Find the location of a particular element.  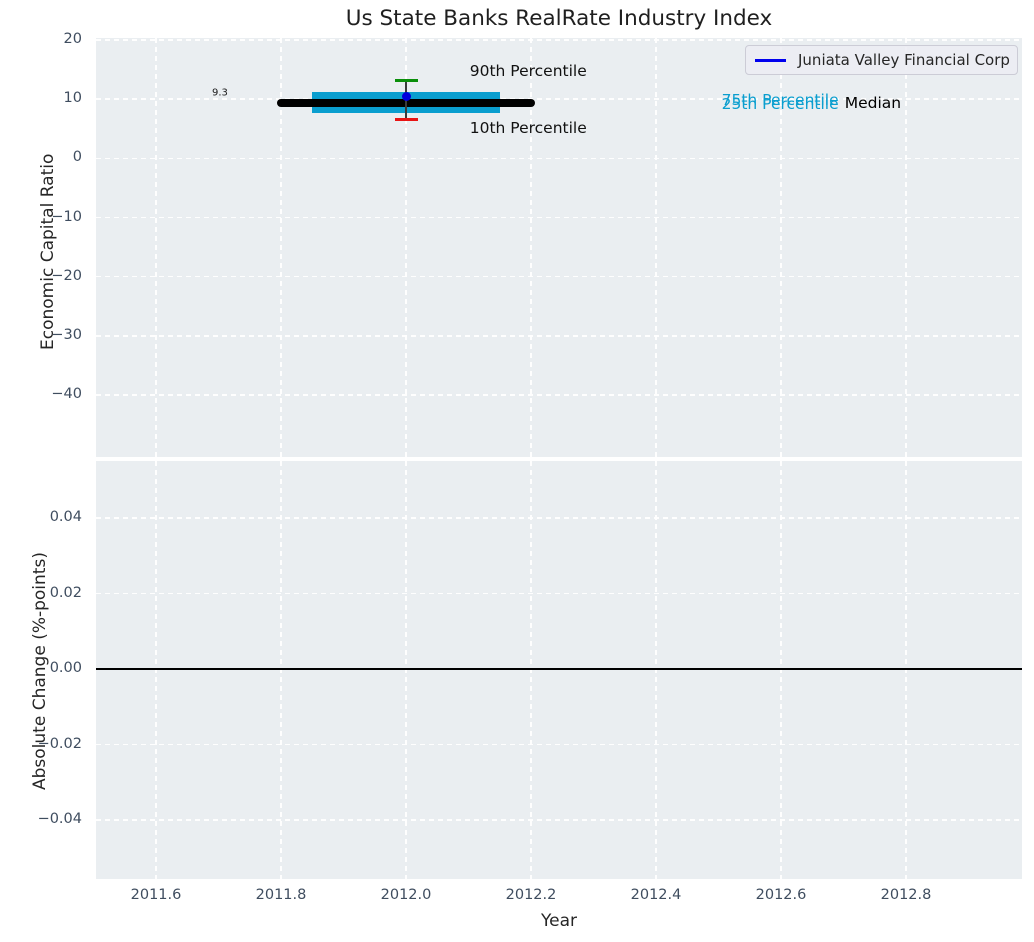

company-point is located at coordinates (406, 97).